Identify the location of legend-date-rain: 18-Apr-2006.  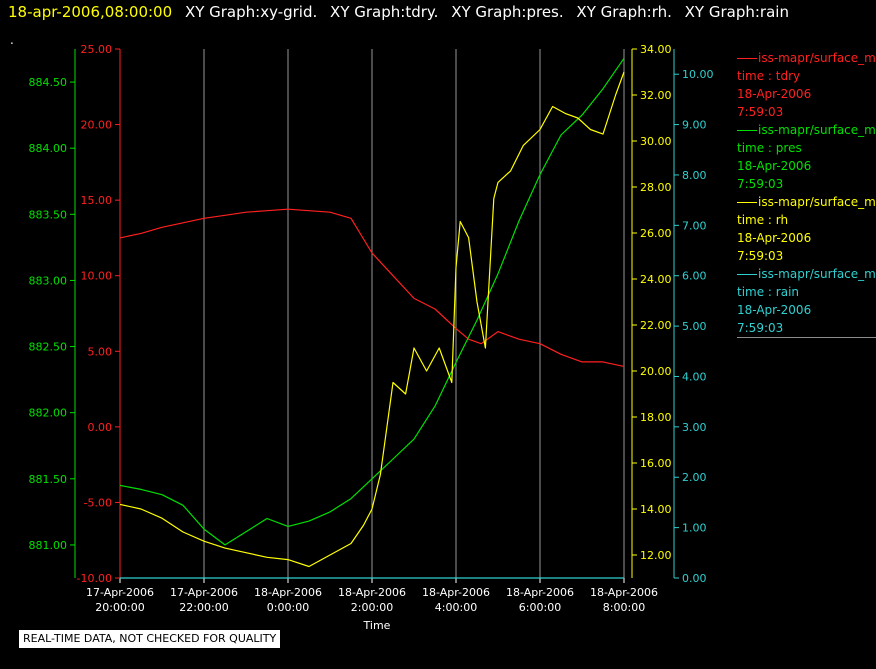
(774, 310).